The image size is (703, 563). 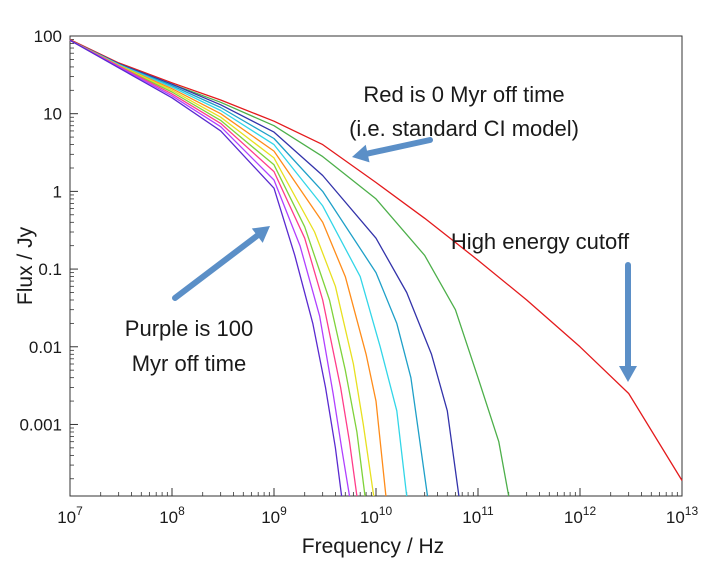 I want to click on y-tick-label: 100, so click(x=48, y=36).